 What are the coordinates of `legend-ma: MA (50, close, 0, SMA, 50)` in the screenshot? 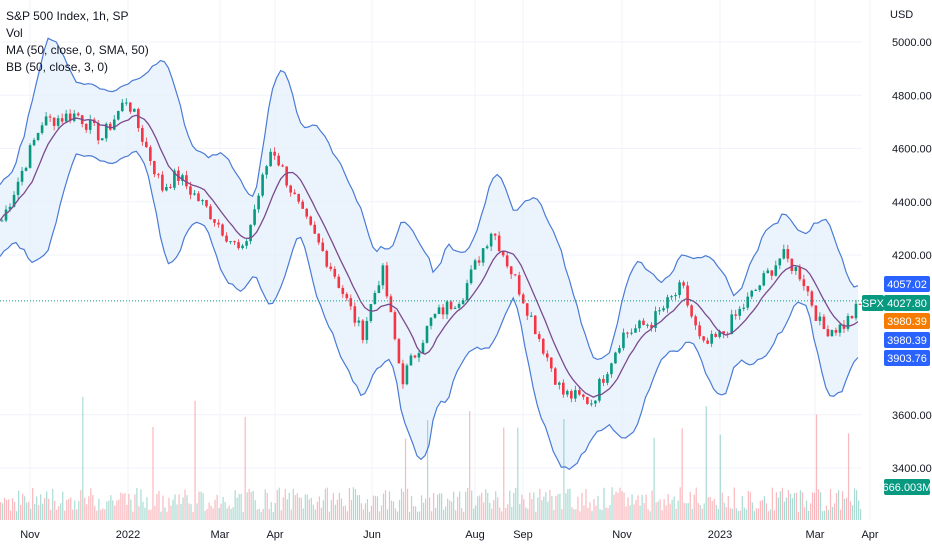 It's located at (77, 50).